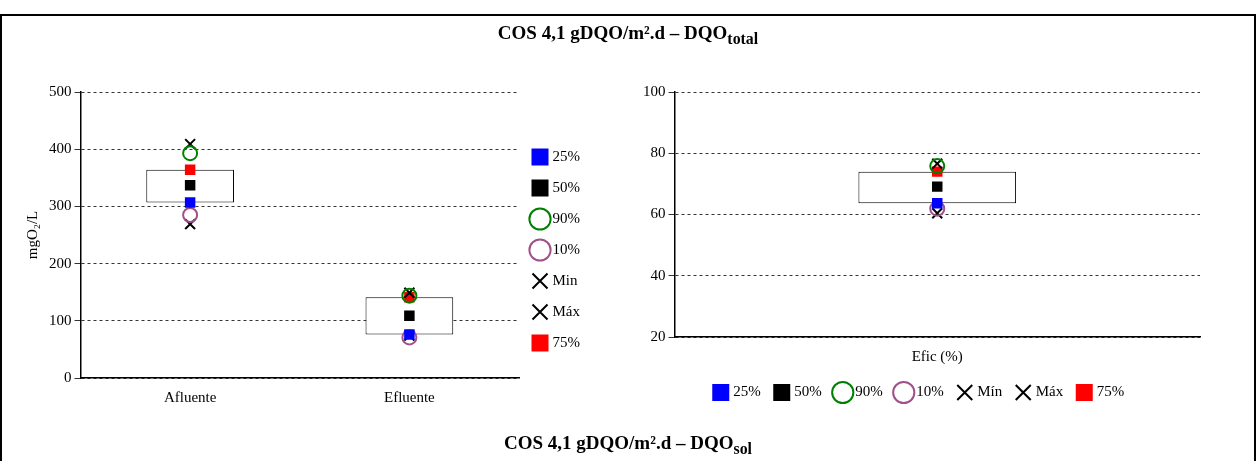 Image resolution: width=1256 pixels, height=461 pixels. Describe the element at coordinates (60, 205) in the screenshot. I see `y-tick-label: 300` at that location.